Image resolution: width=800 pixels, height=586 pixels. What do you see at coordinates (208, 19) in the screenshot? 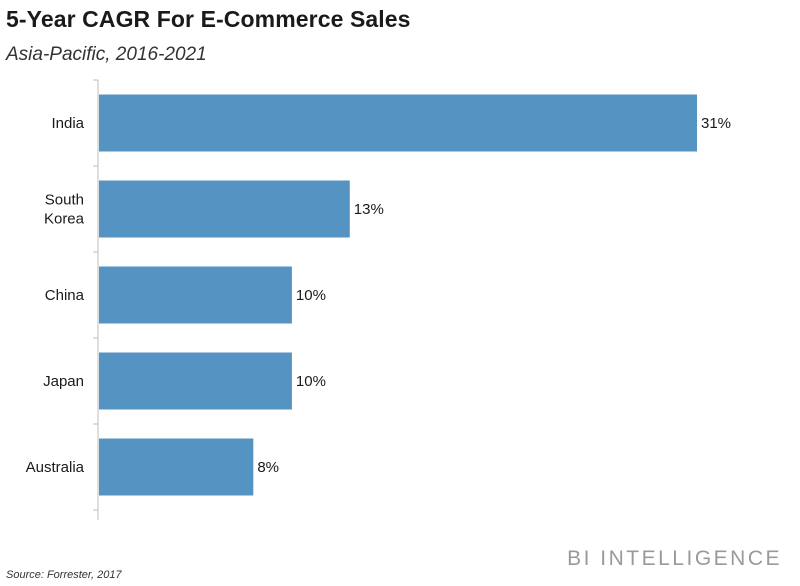
I see `chart-title: 5-Year CAGR For E-Commerce Sales` at bounding box center [208, 19].